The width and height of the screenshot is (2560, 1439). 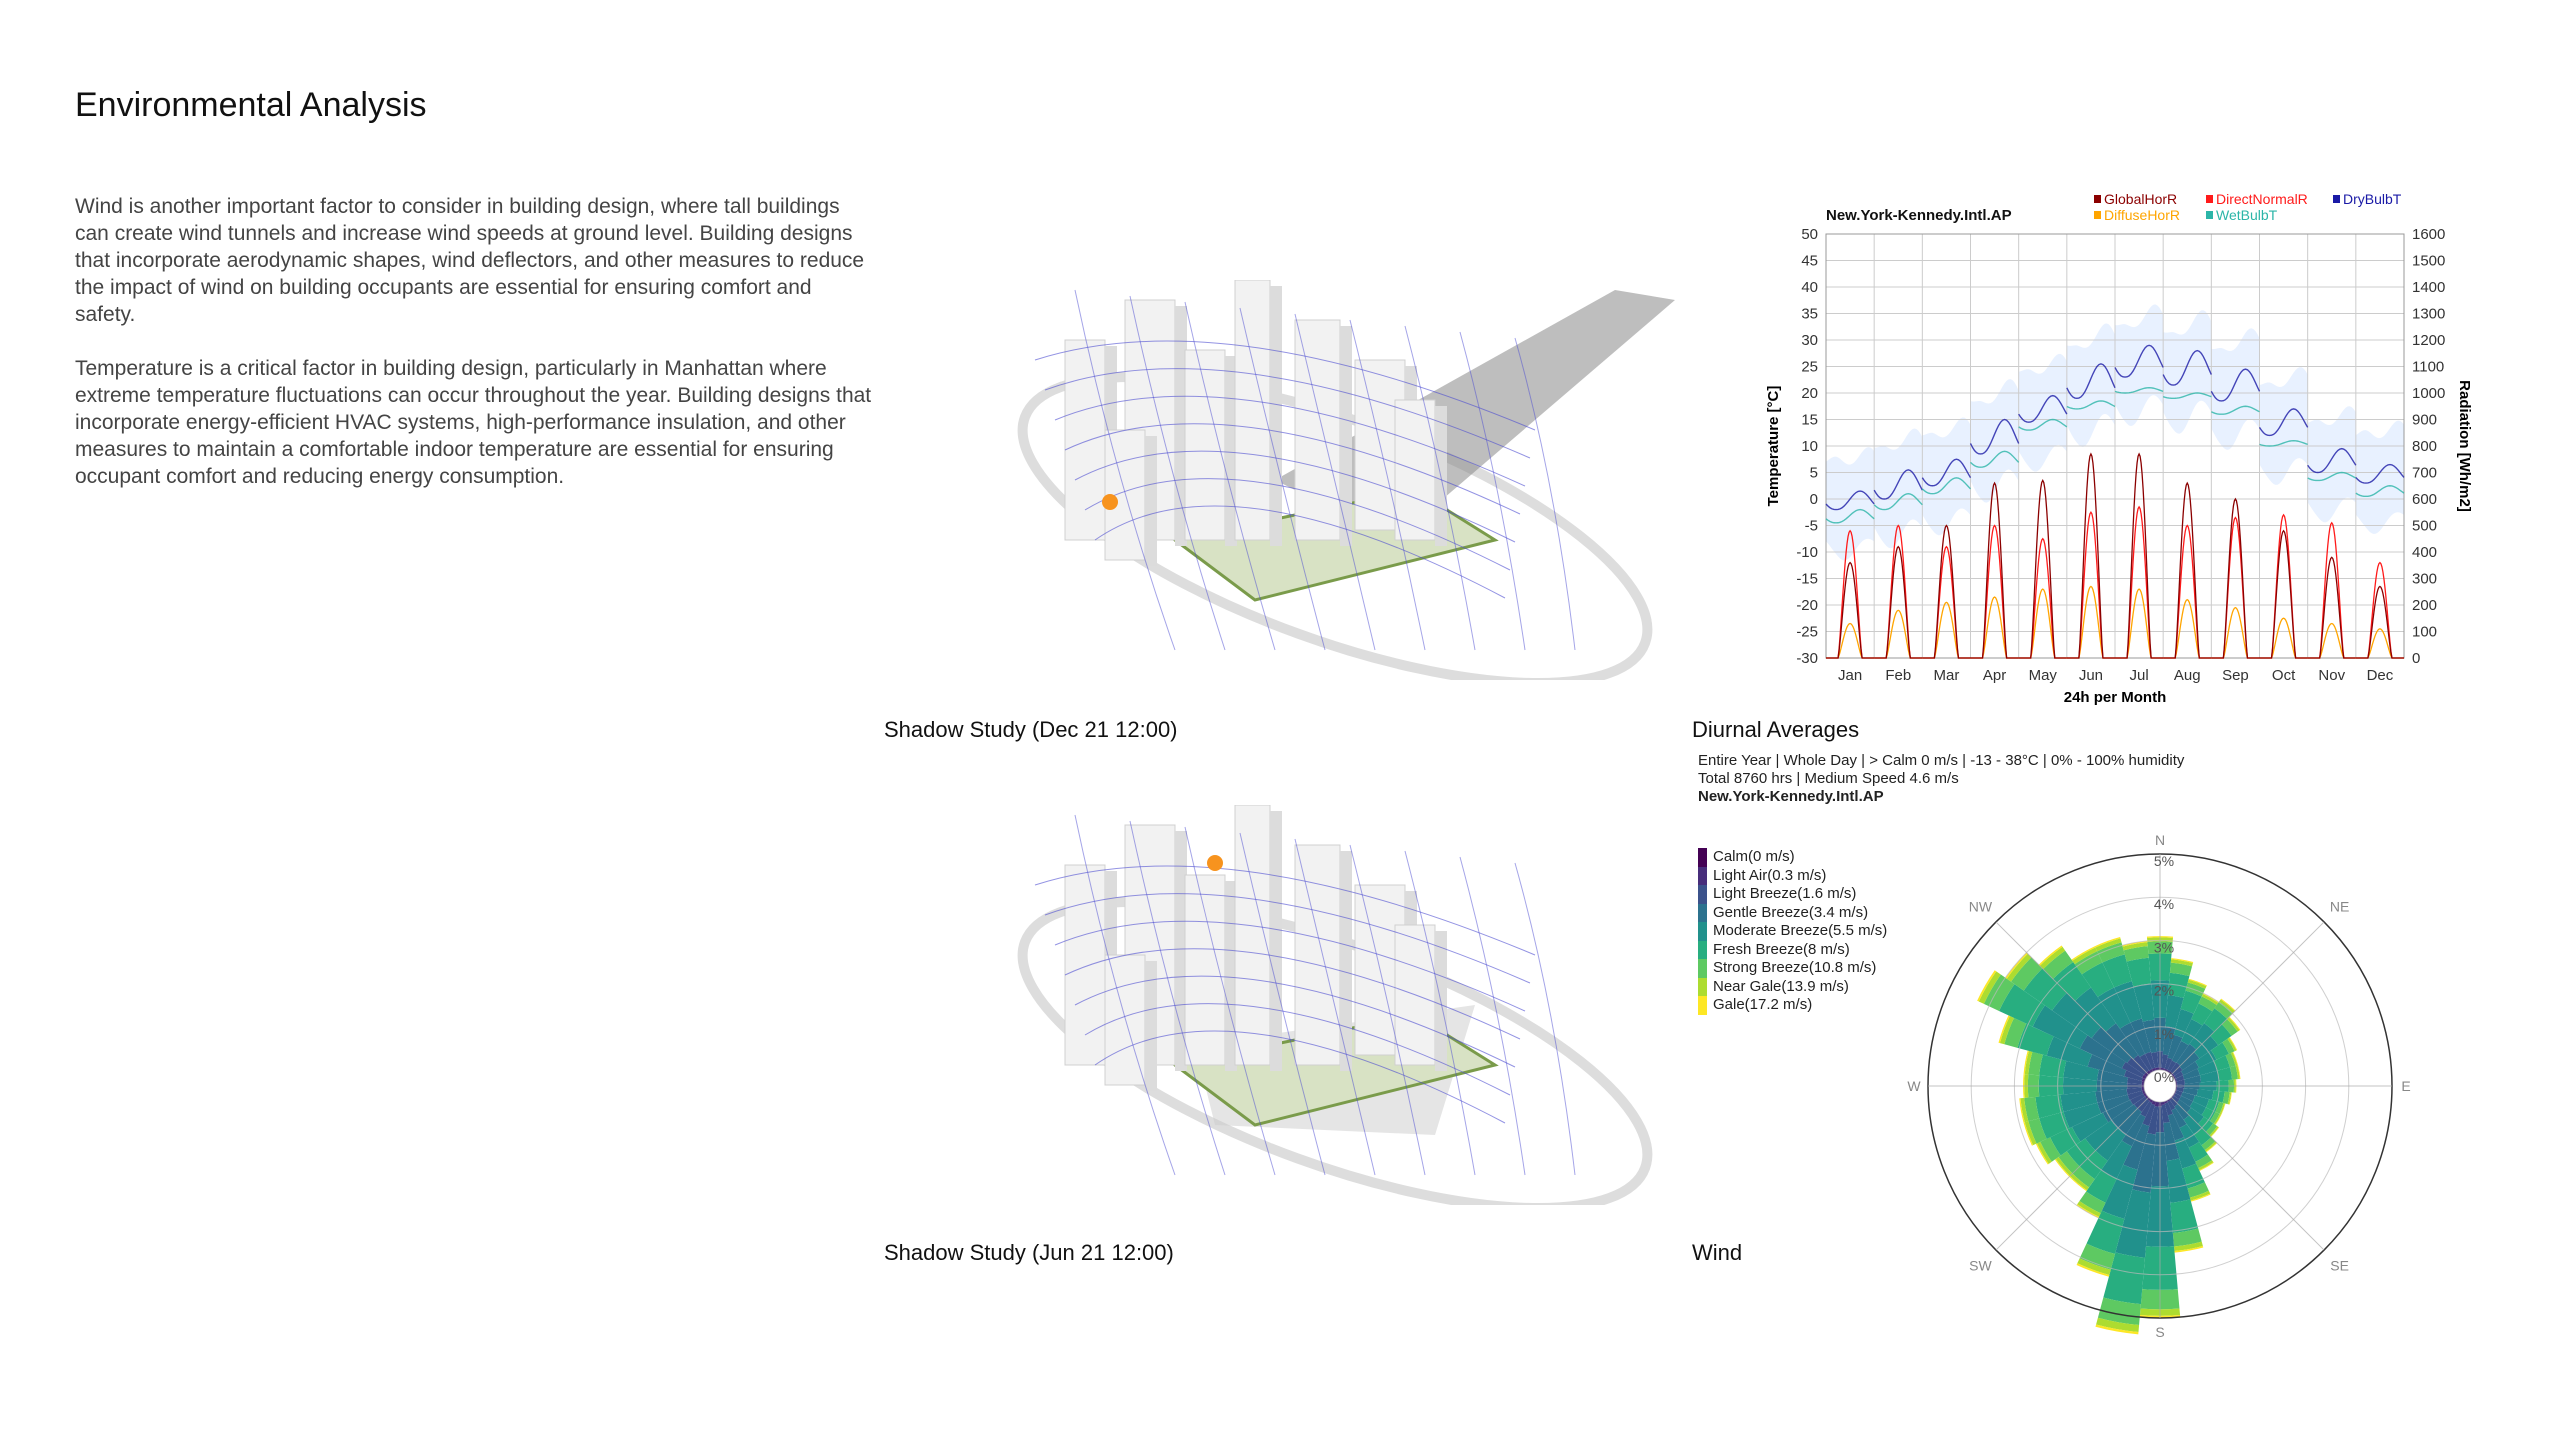 What do you see at coordinates (1994, 570) in the screenshot?
I see `series-GlobalHorR` at bounding box center [1994, 570].